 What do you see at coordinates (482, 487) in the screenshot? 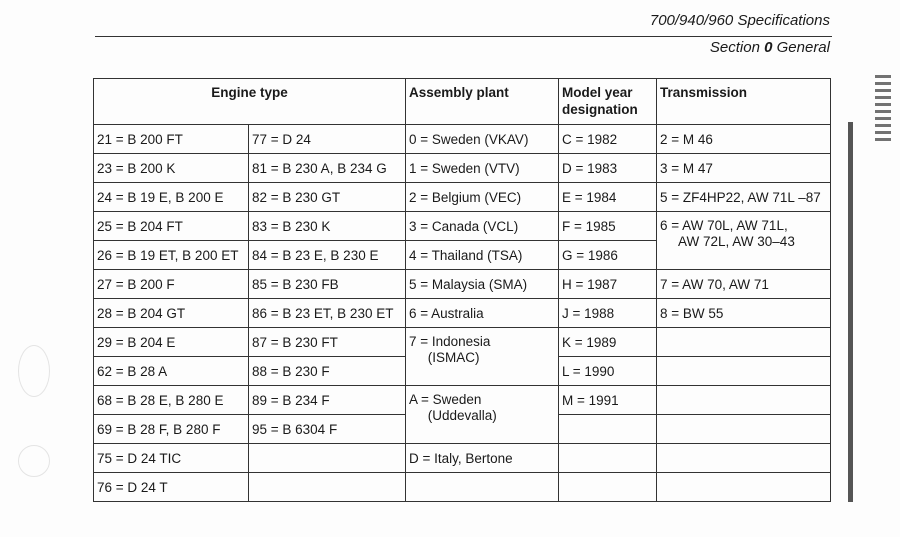
I see `assembly-plant-cell` at bounding box center [482, 487].